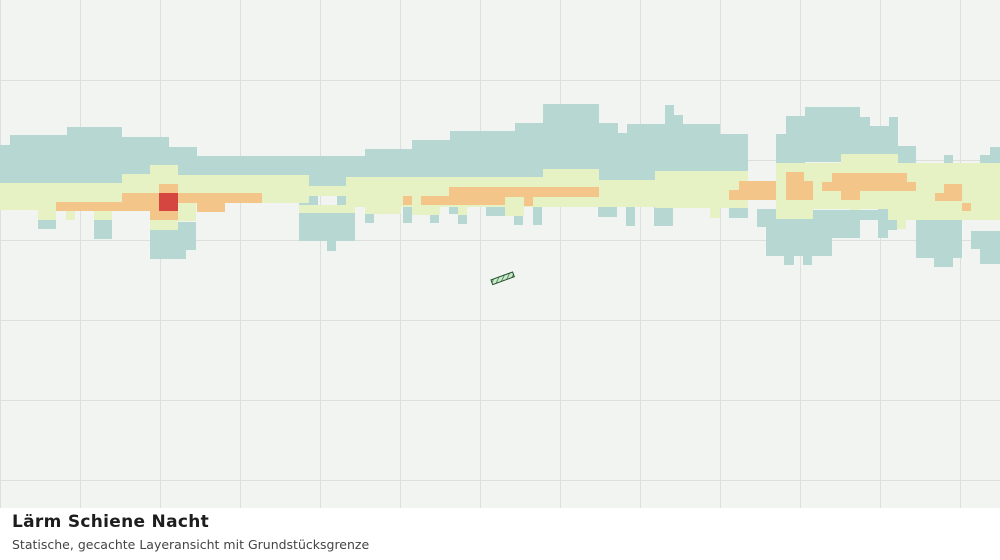 This screenshot has height=560, width=1000. What do you see at coordinates (168, 202) in the screenshot?
I see `noise-zone-very-high` at bounding box center [168, 202].